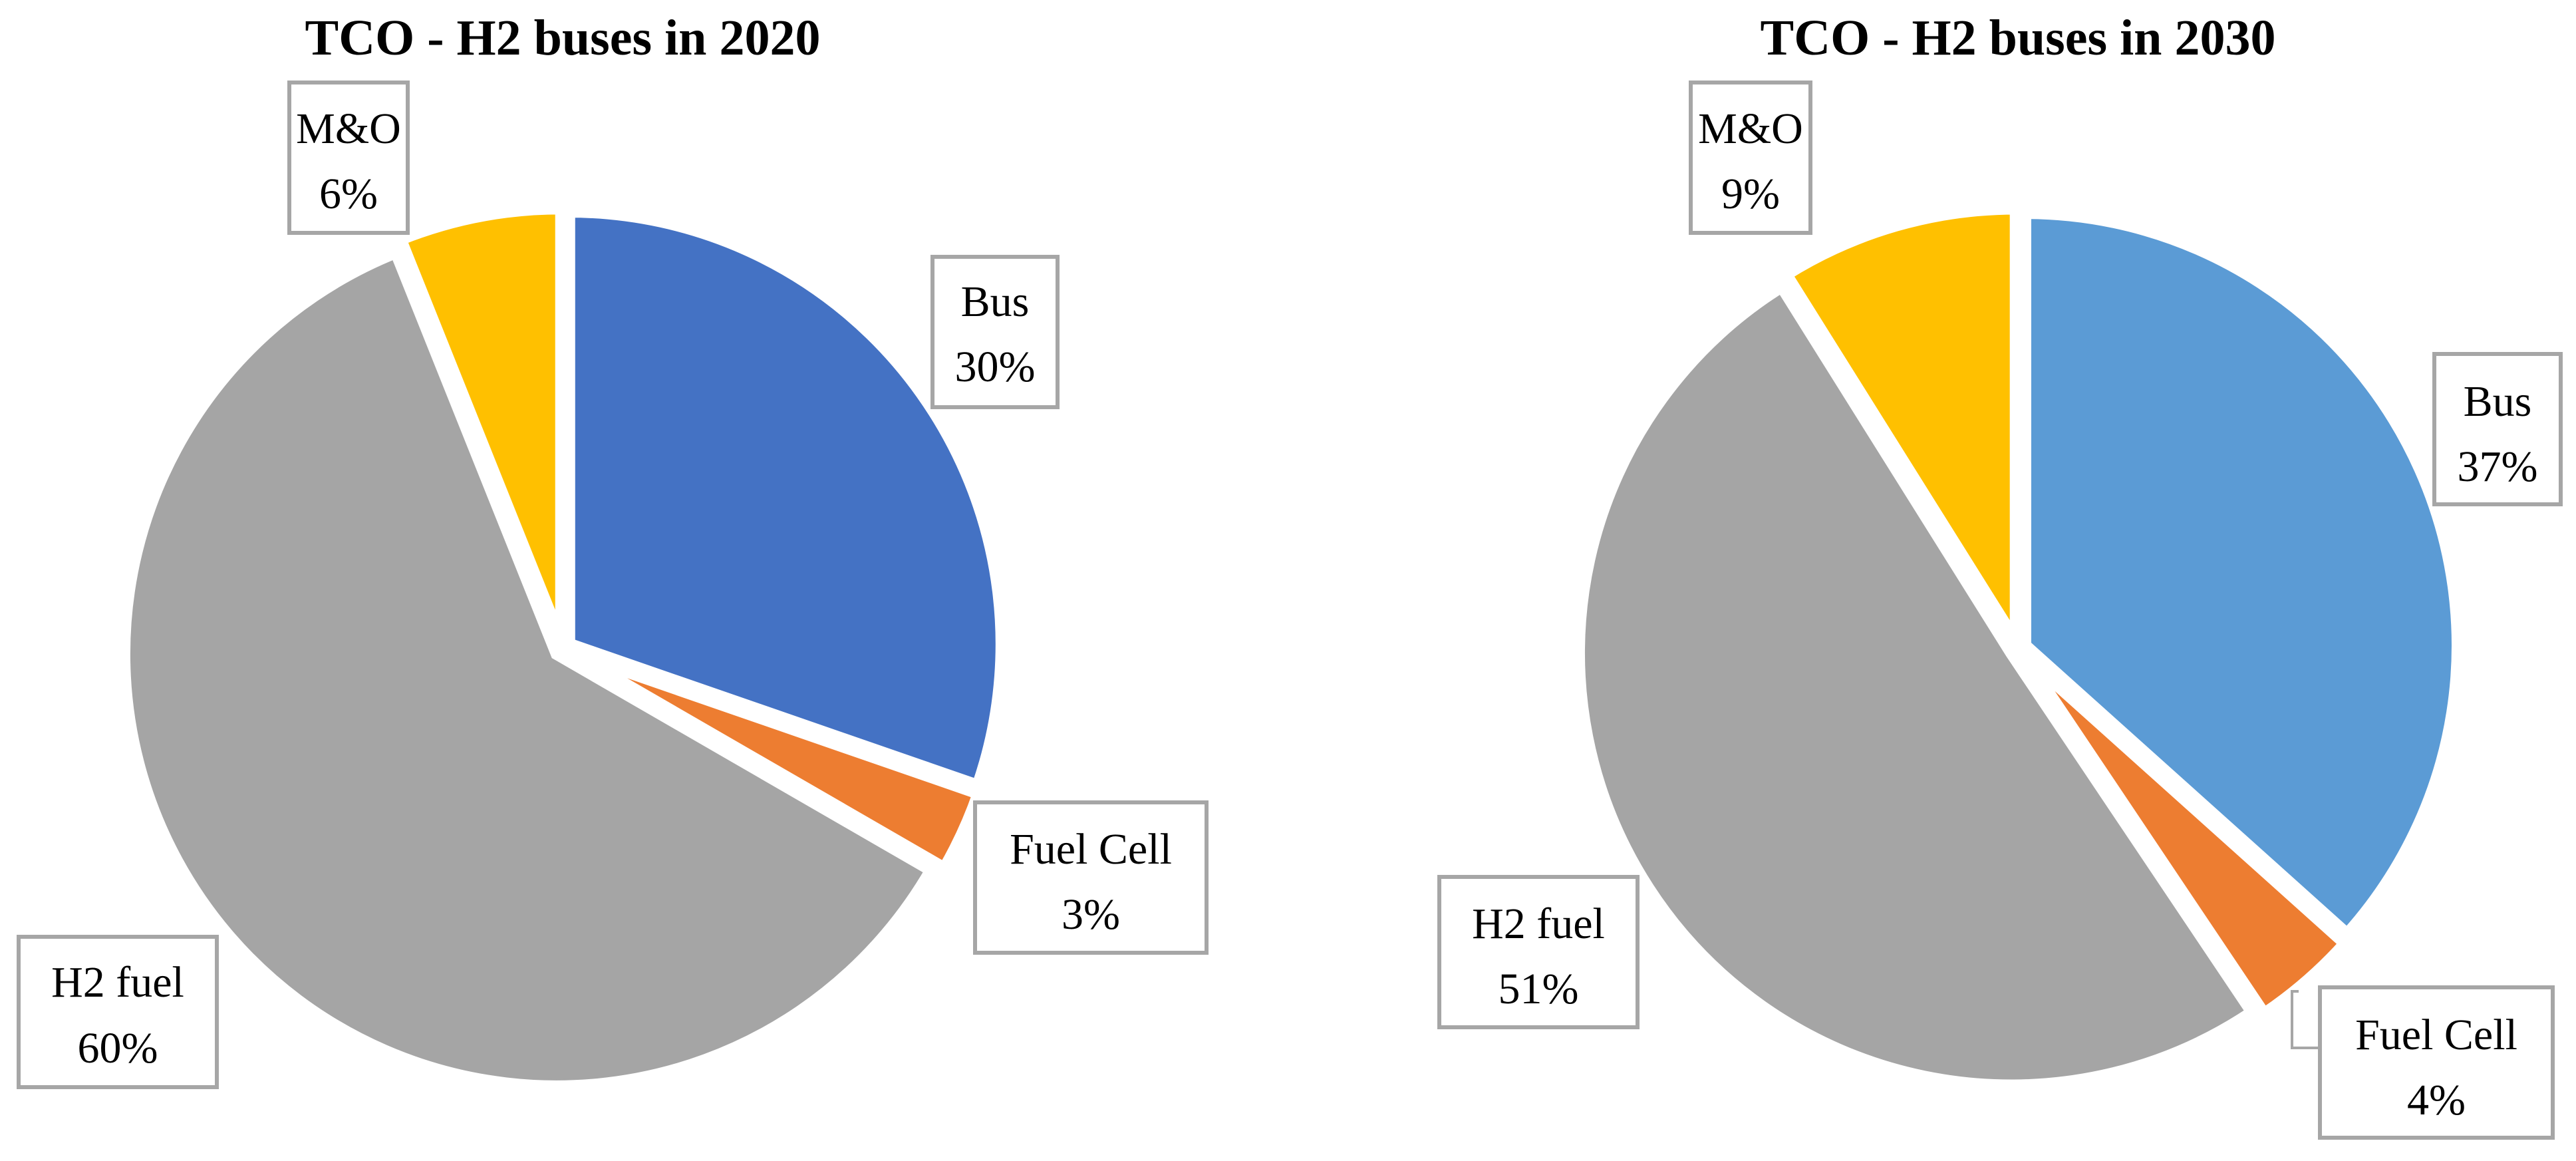 The height and width of the screenshot is (1161, 2576). I want to click on pie-slice-2030-bus, so click(2241, 575).